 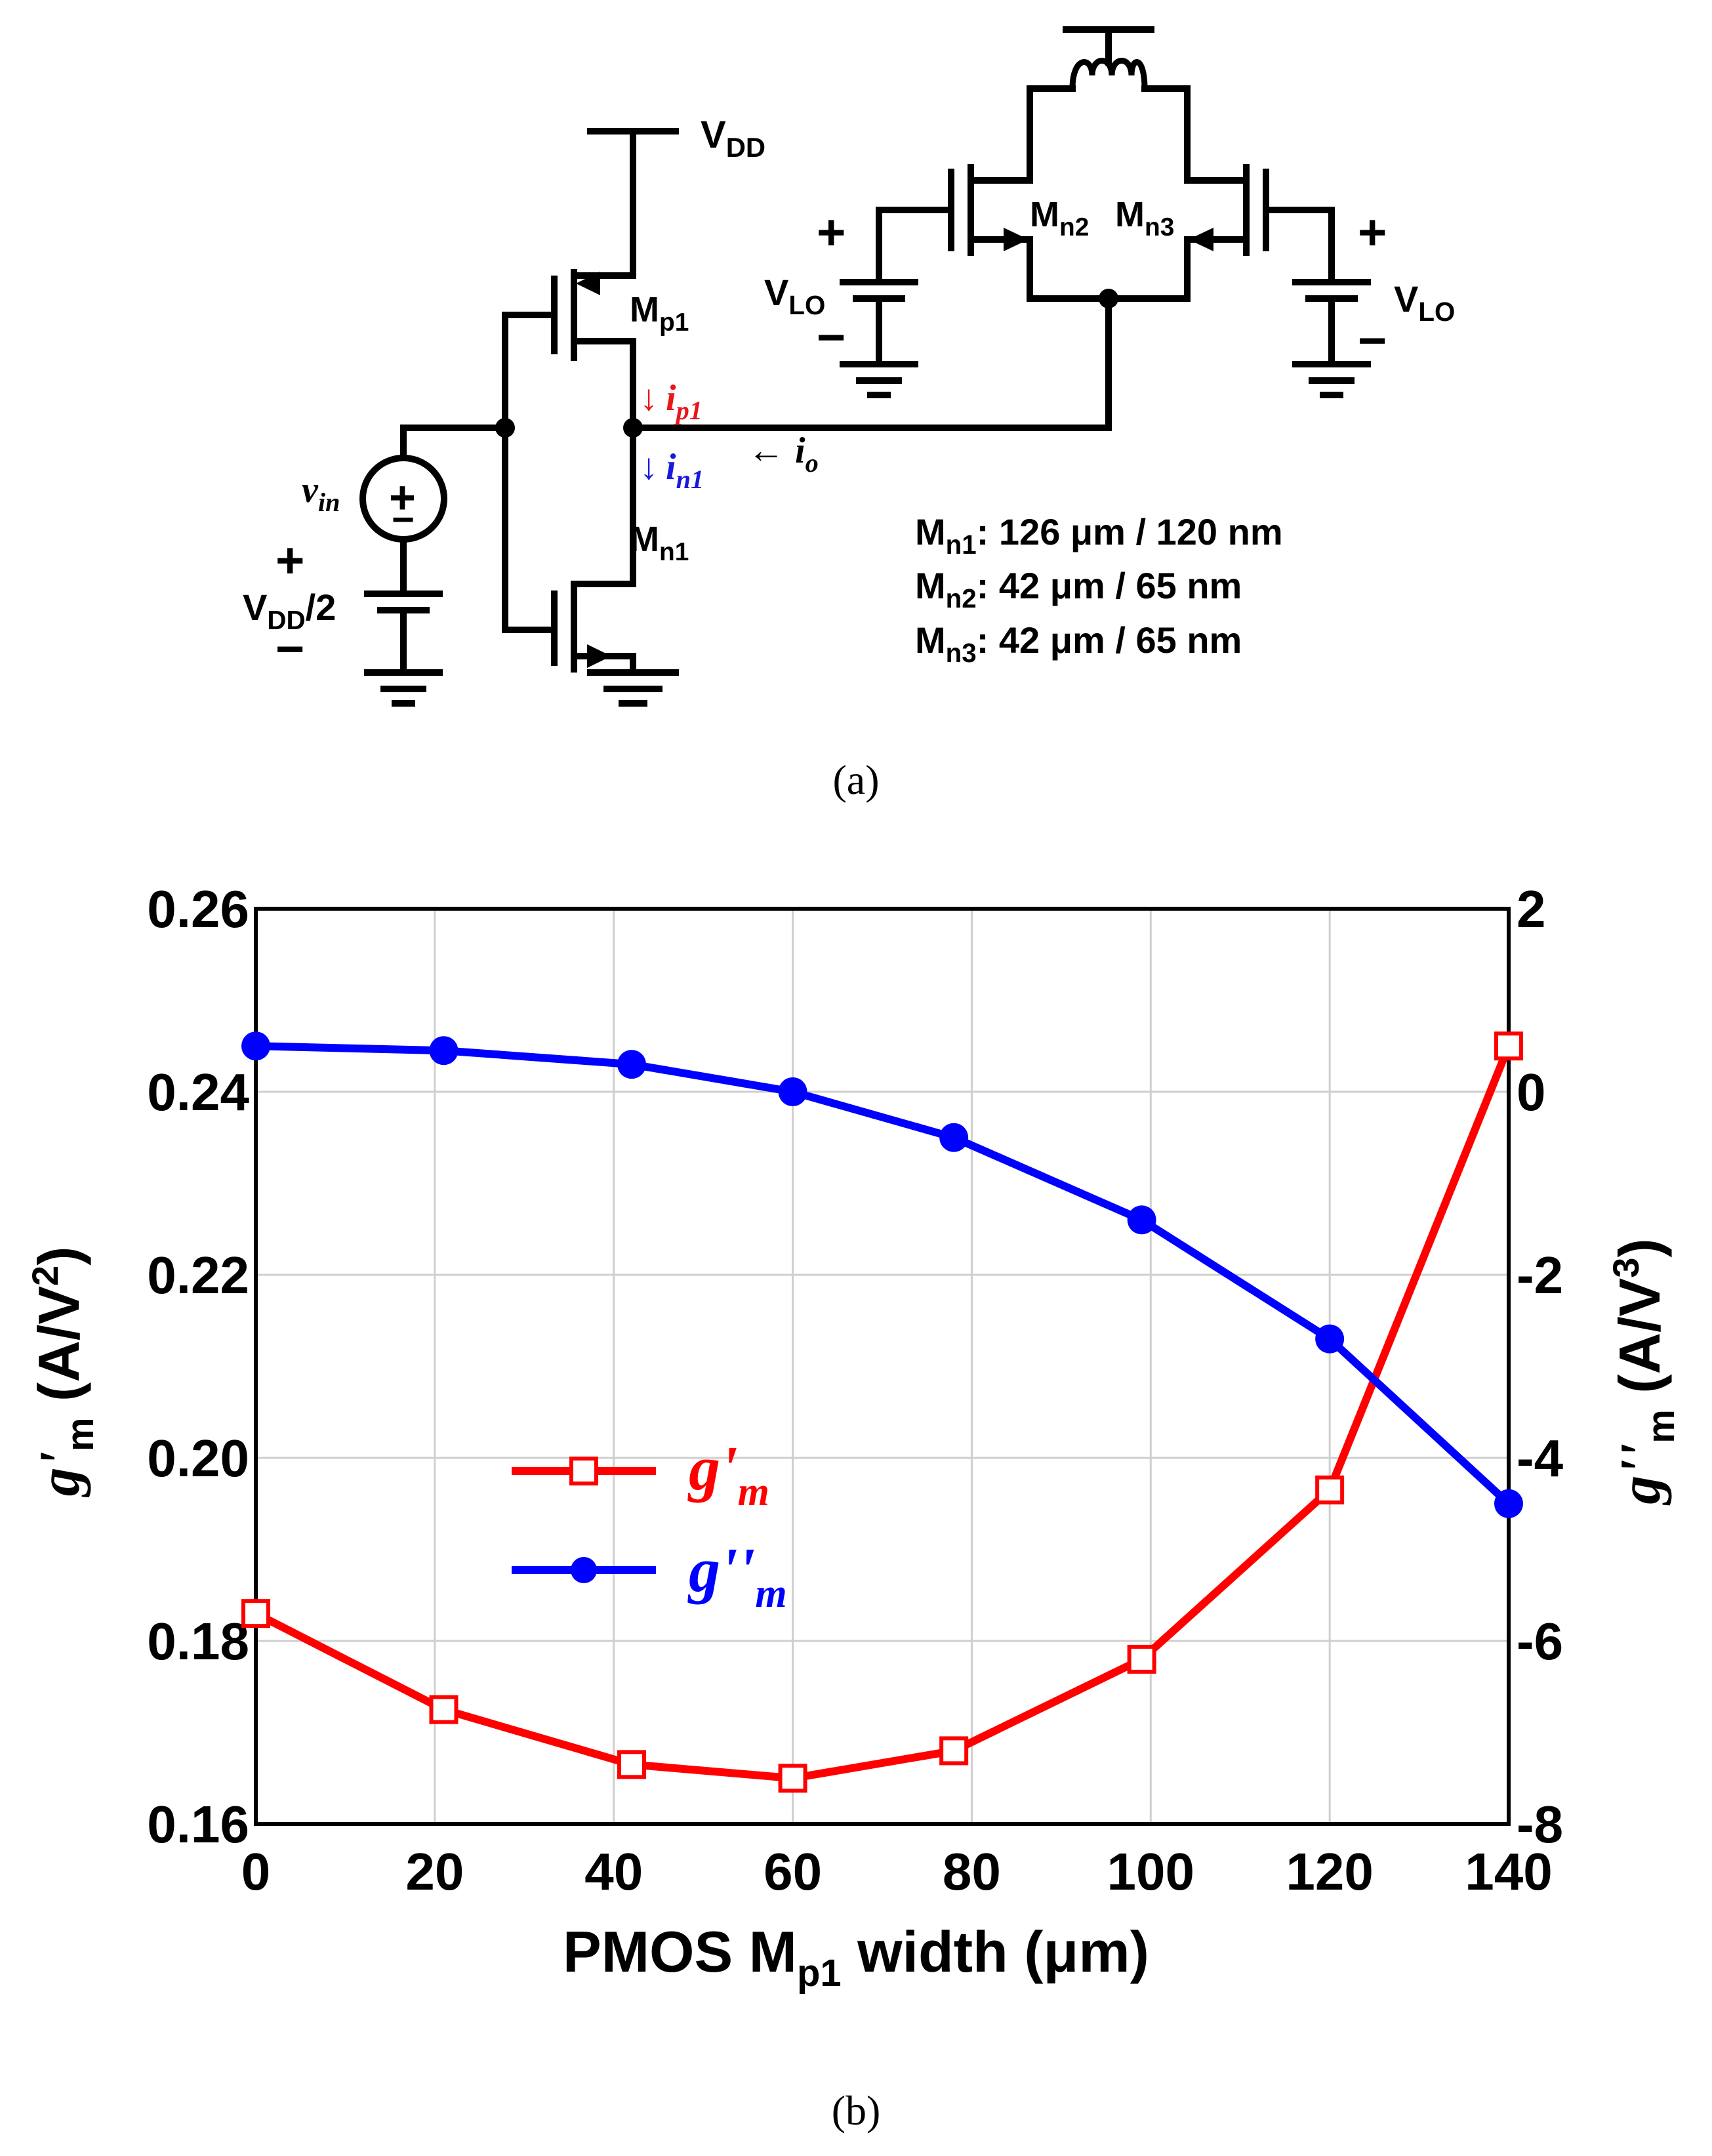 What do you see at coordinates (856, 780) in the screenshot?
I see `caption-a: (a)` at bounding box center [856, 780].